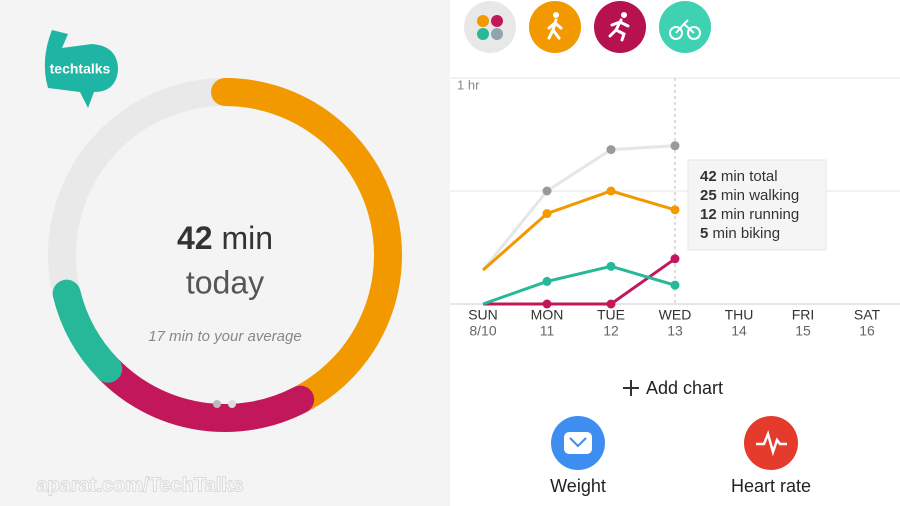  Describe the element at coordinates (224, 336) in the screenshot. I see `summary-note: 17 min to your average` at that location.